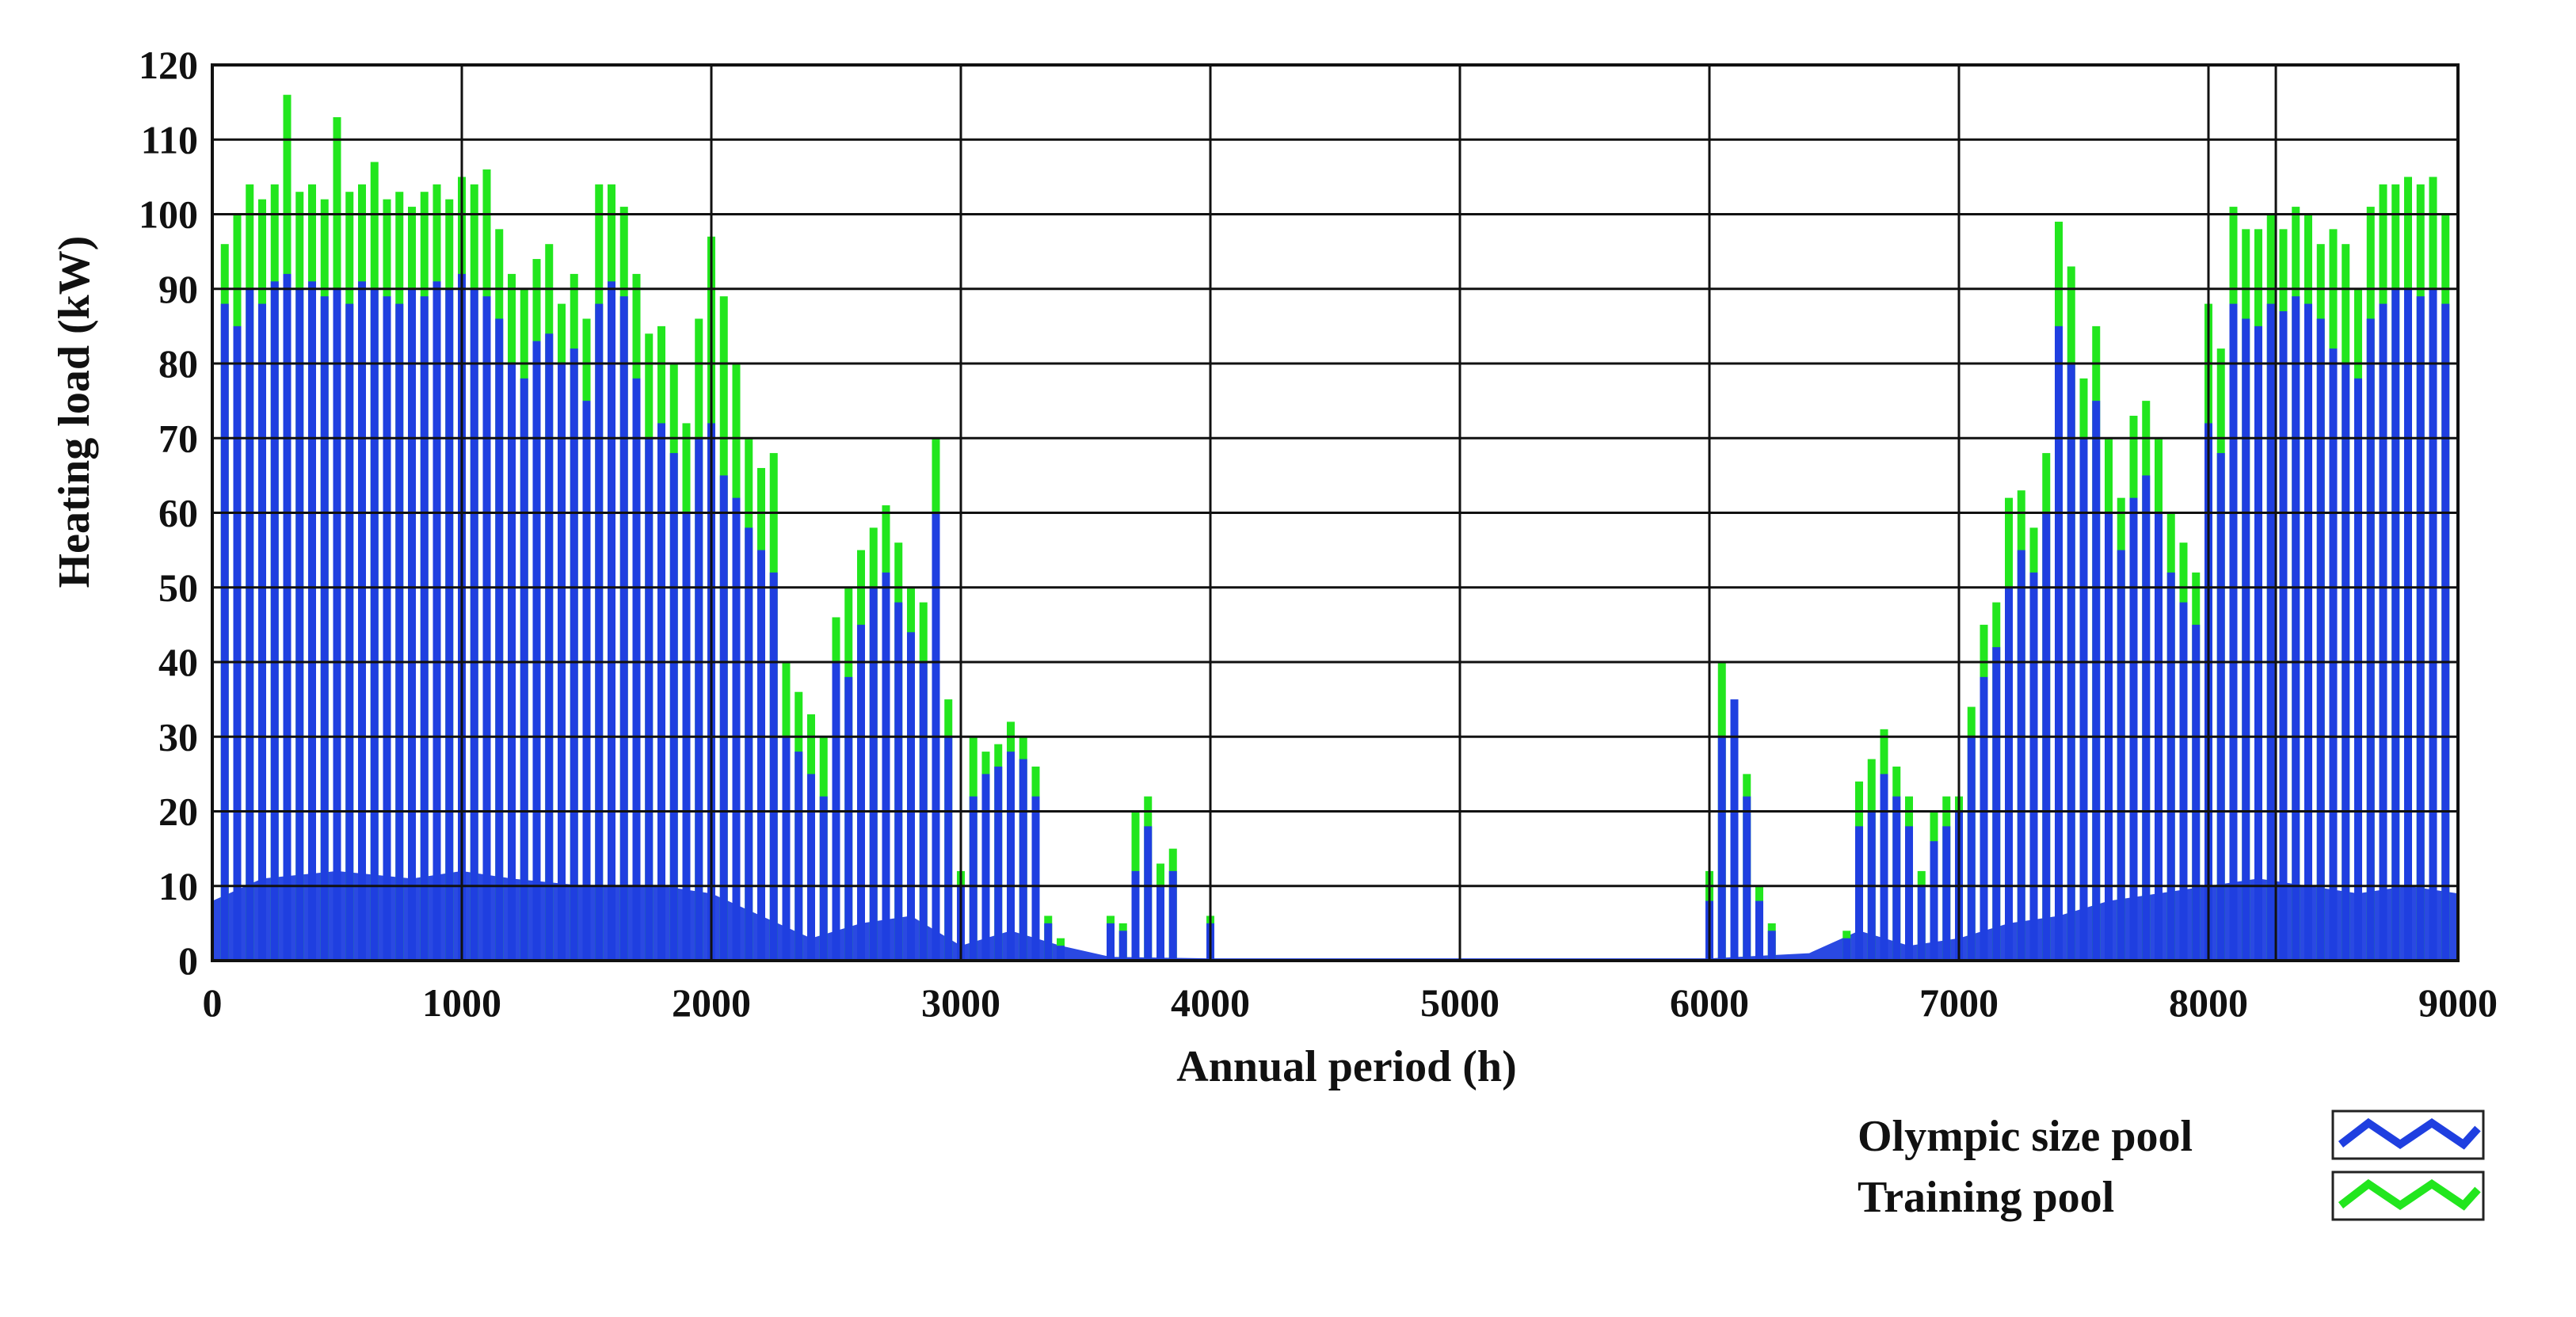 This screenshot has width=2576, height=1317. I want to click on y-tick-label: 70, so click(178, 438).